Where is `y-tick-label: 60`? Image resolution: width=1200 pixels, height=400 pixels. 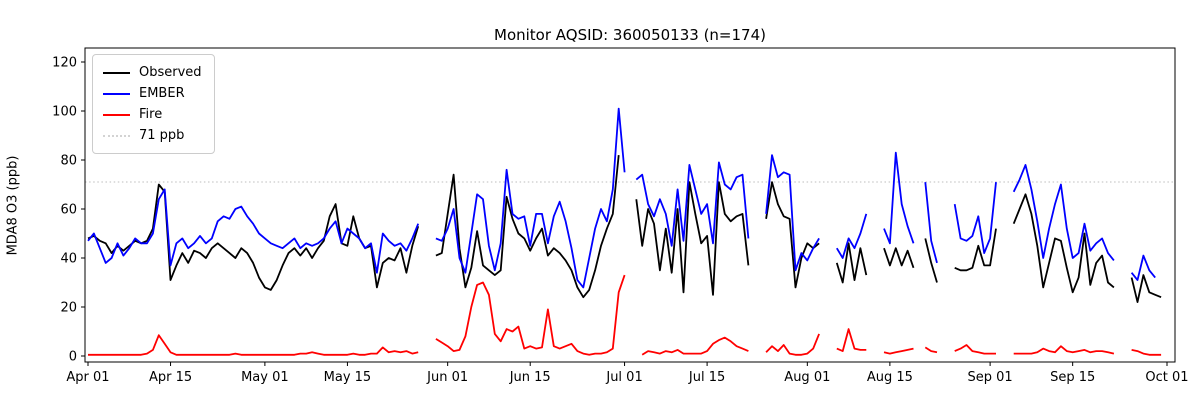 y-tick-label: 60 is located at coordinates (68, 210).